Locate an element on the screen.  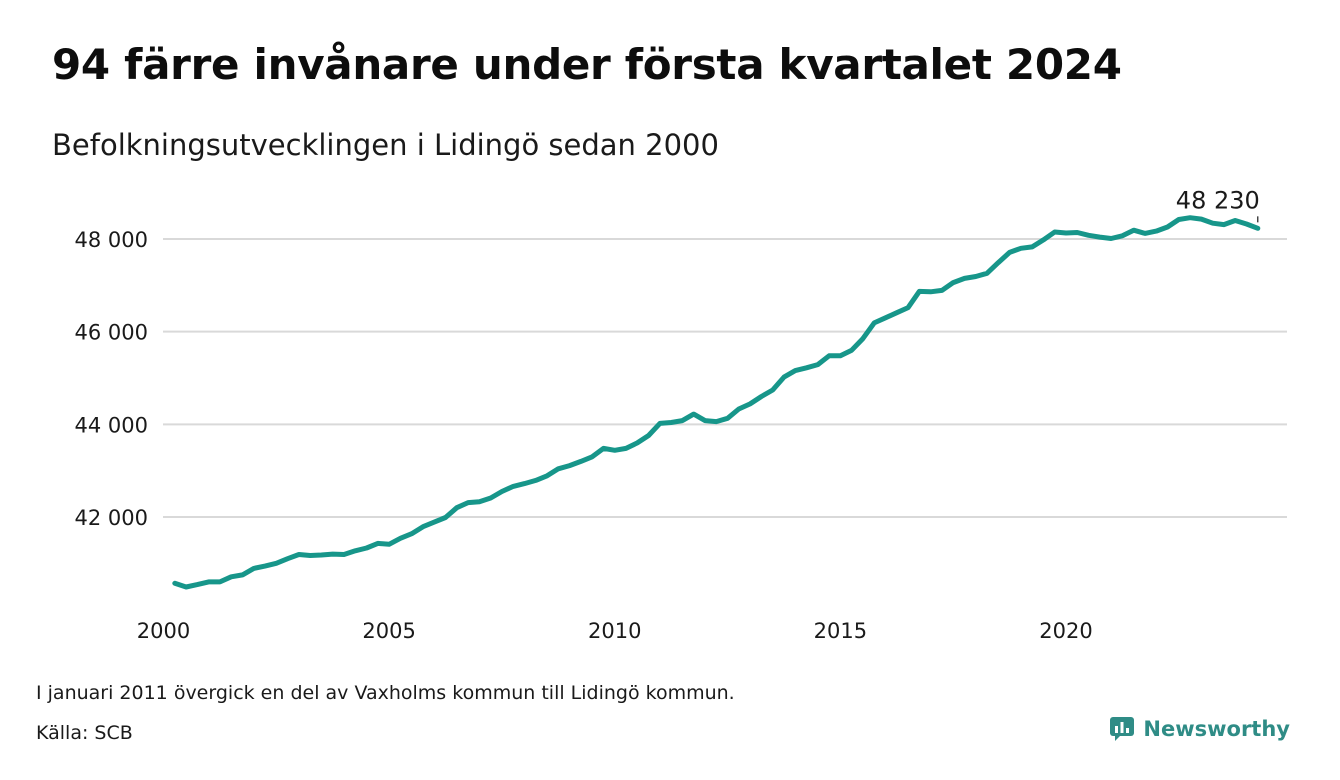
end-value-label: 48 230 is located at coordinates (1218, 200).